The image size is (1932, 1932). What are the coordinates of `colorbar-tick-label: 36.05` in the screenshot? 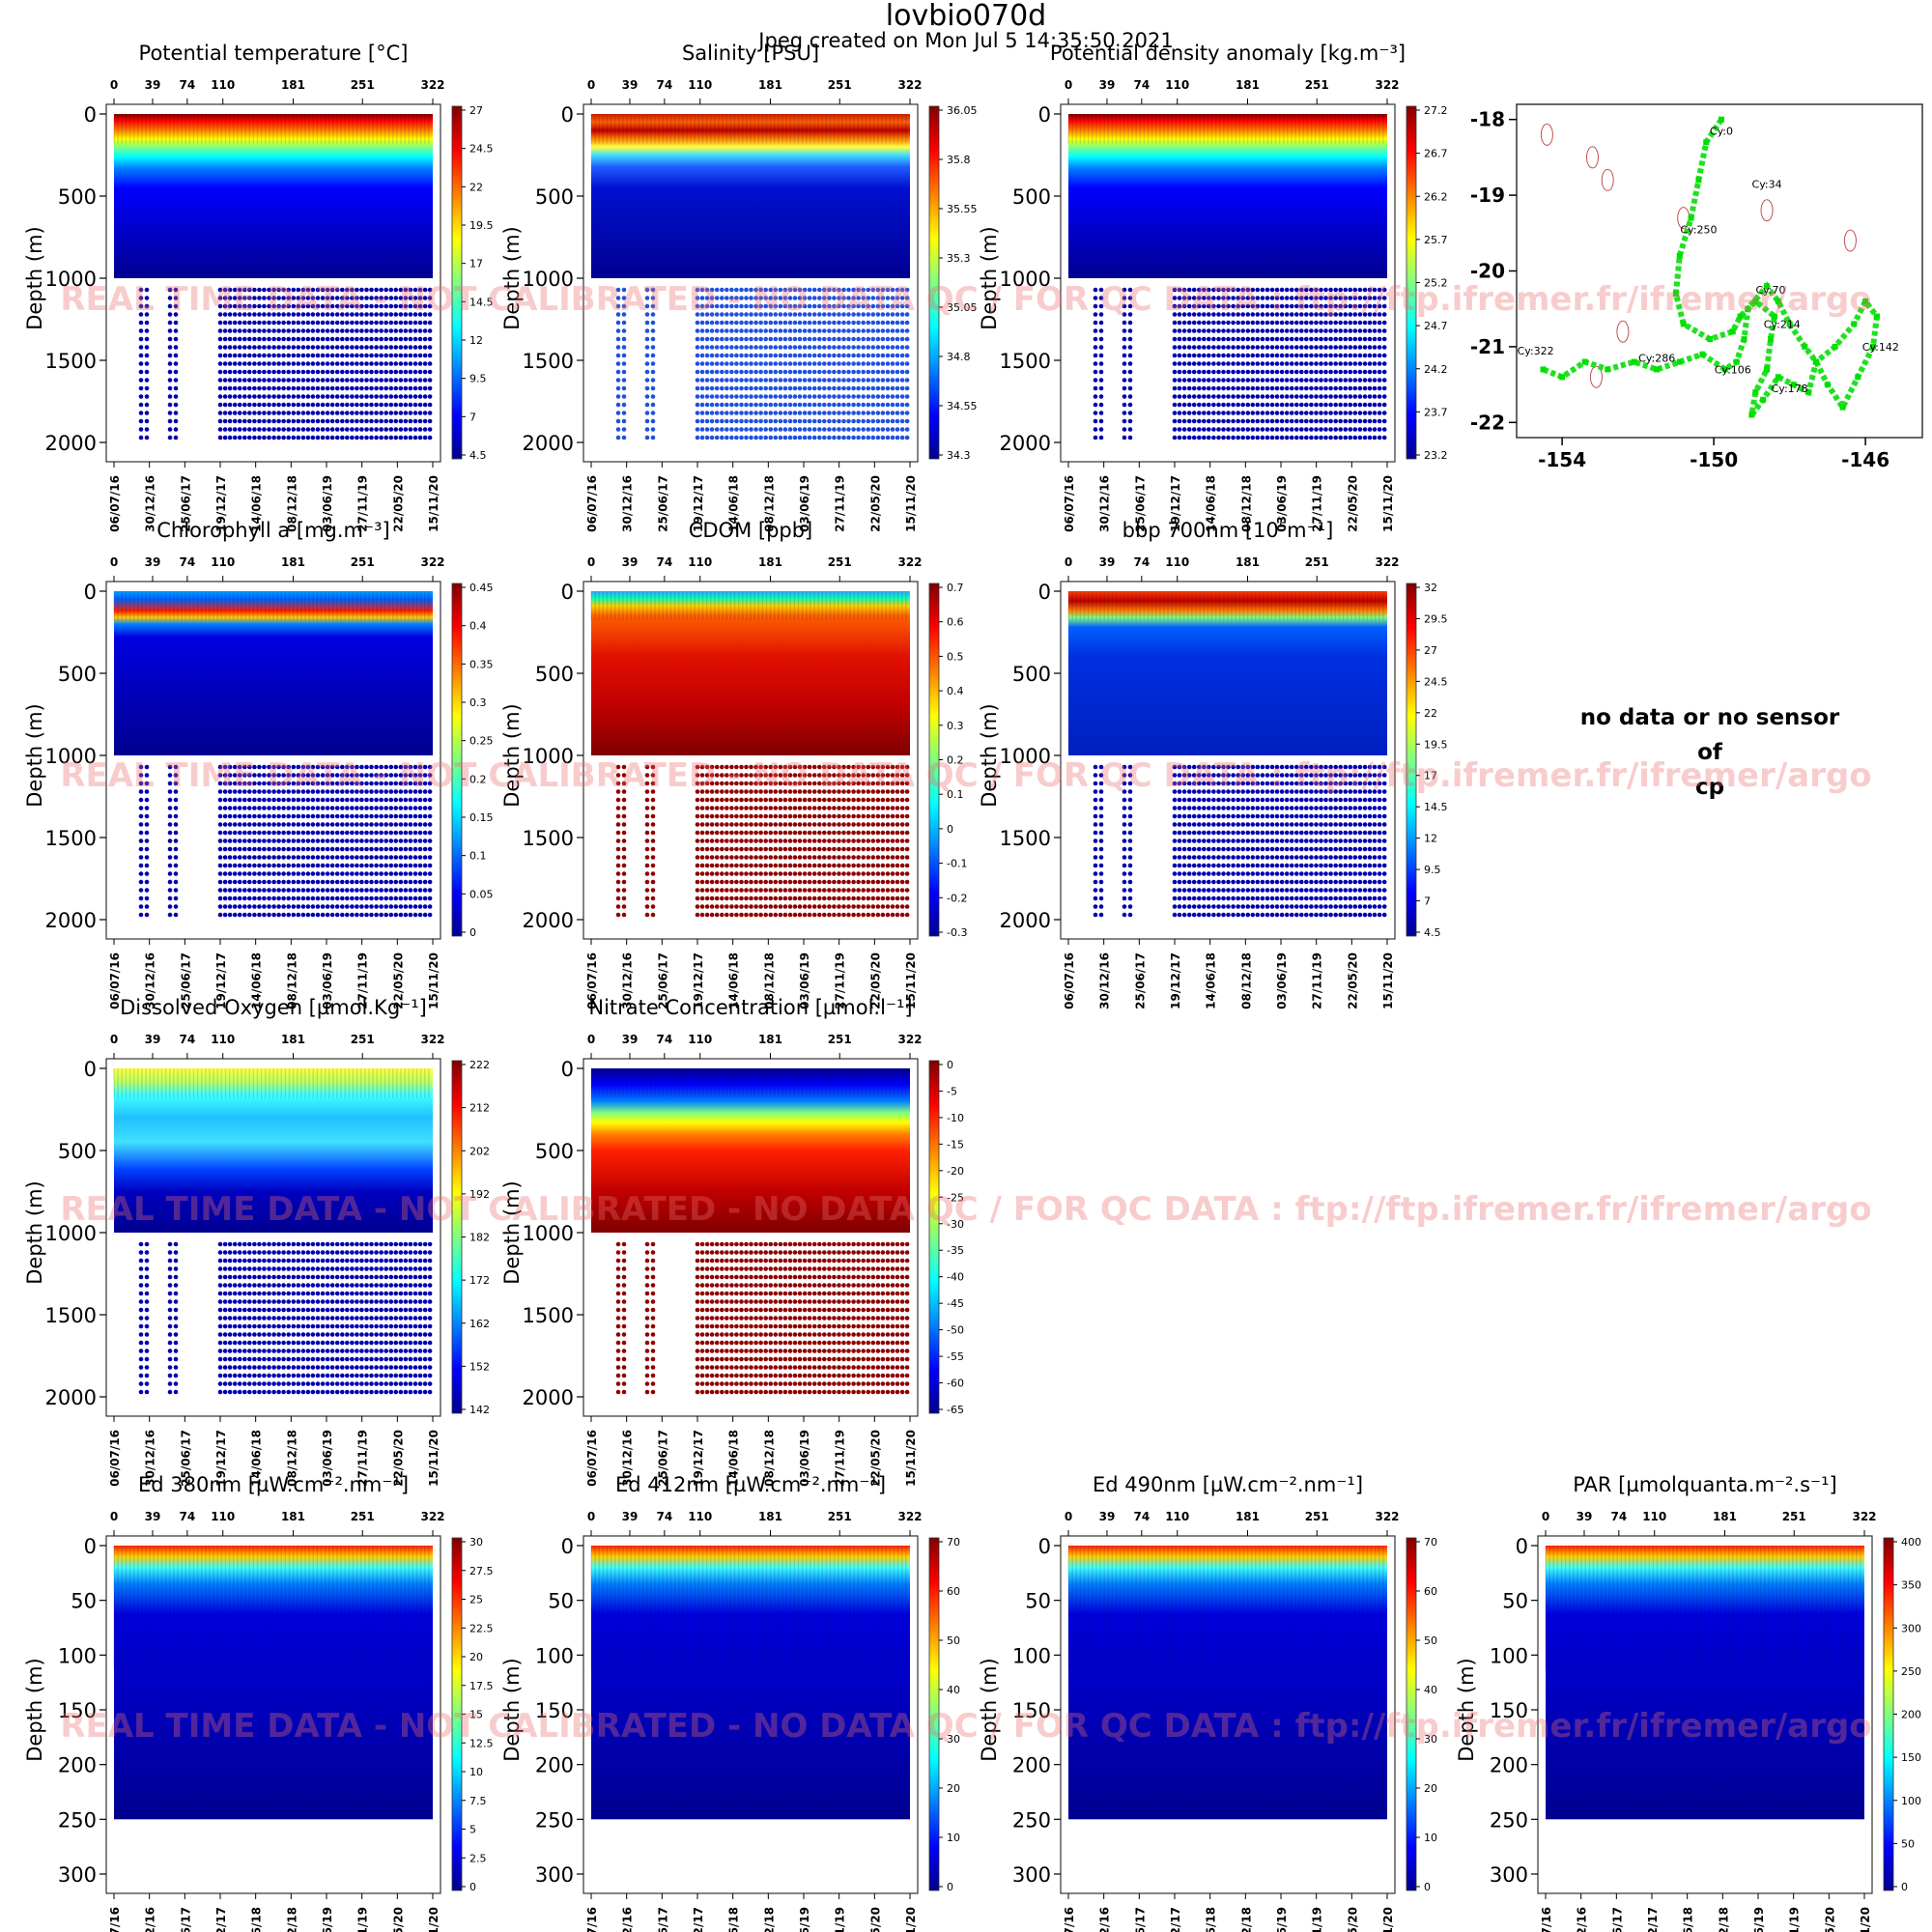 It's located at (962, 110).